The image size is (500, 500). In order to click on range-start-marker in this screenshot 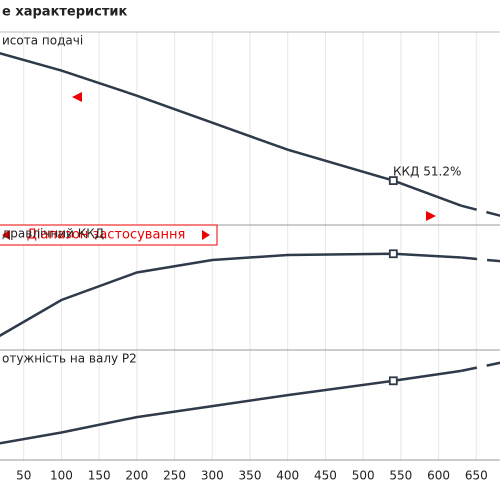, I will do `click(77, 97)`.